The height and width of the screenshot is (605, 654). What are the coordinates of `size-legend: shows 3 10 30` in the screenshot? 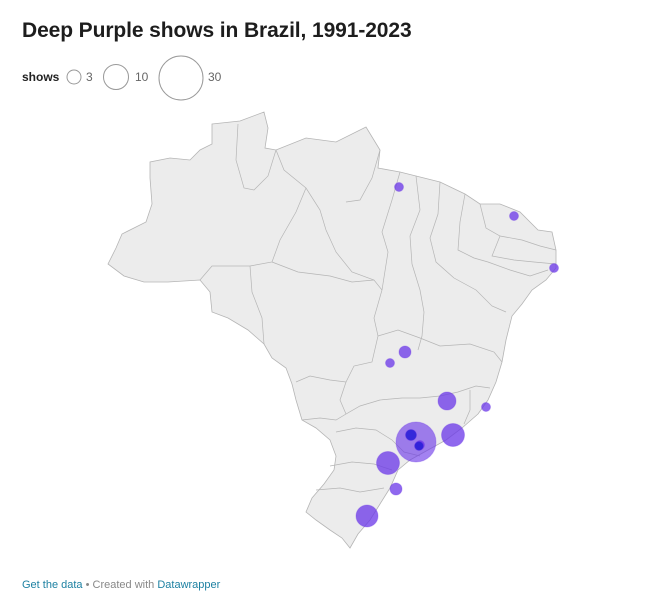 It's located at (152, 78).